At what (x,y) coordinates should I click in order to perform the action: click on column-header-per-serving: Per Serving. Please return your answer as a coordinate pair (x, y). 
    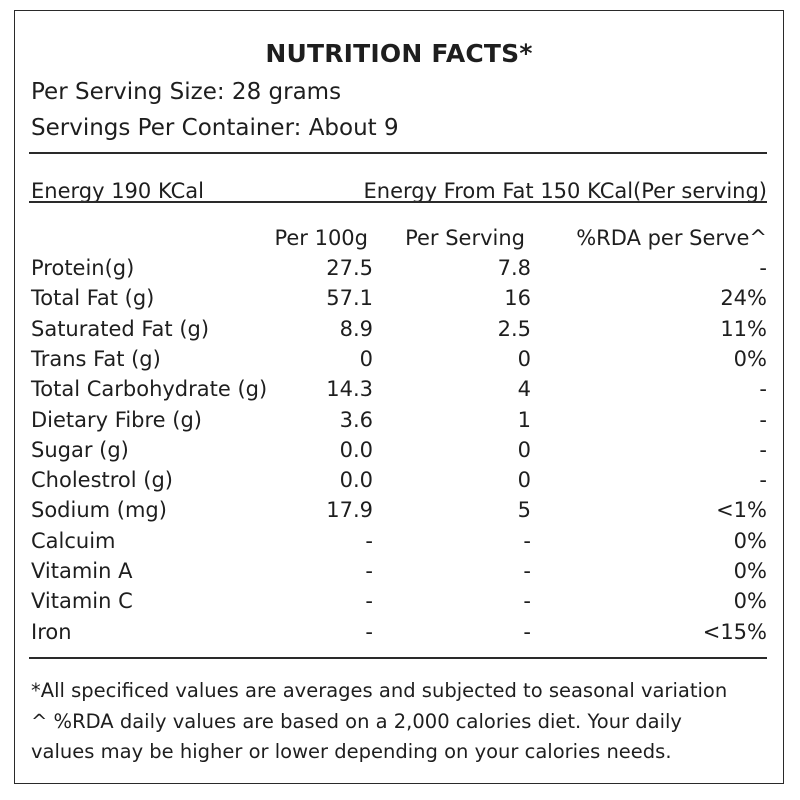
    Looking at the image, I should click on (465, 238).